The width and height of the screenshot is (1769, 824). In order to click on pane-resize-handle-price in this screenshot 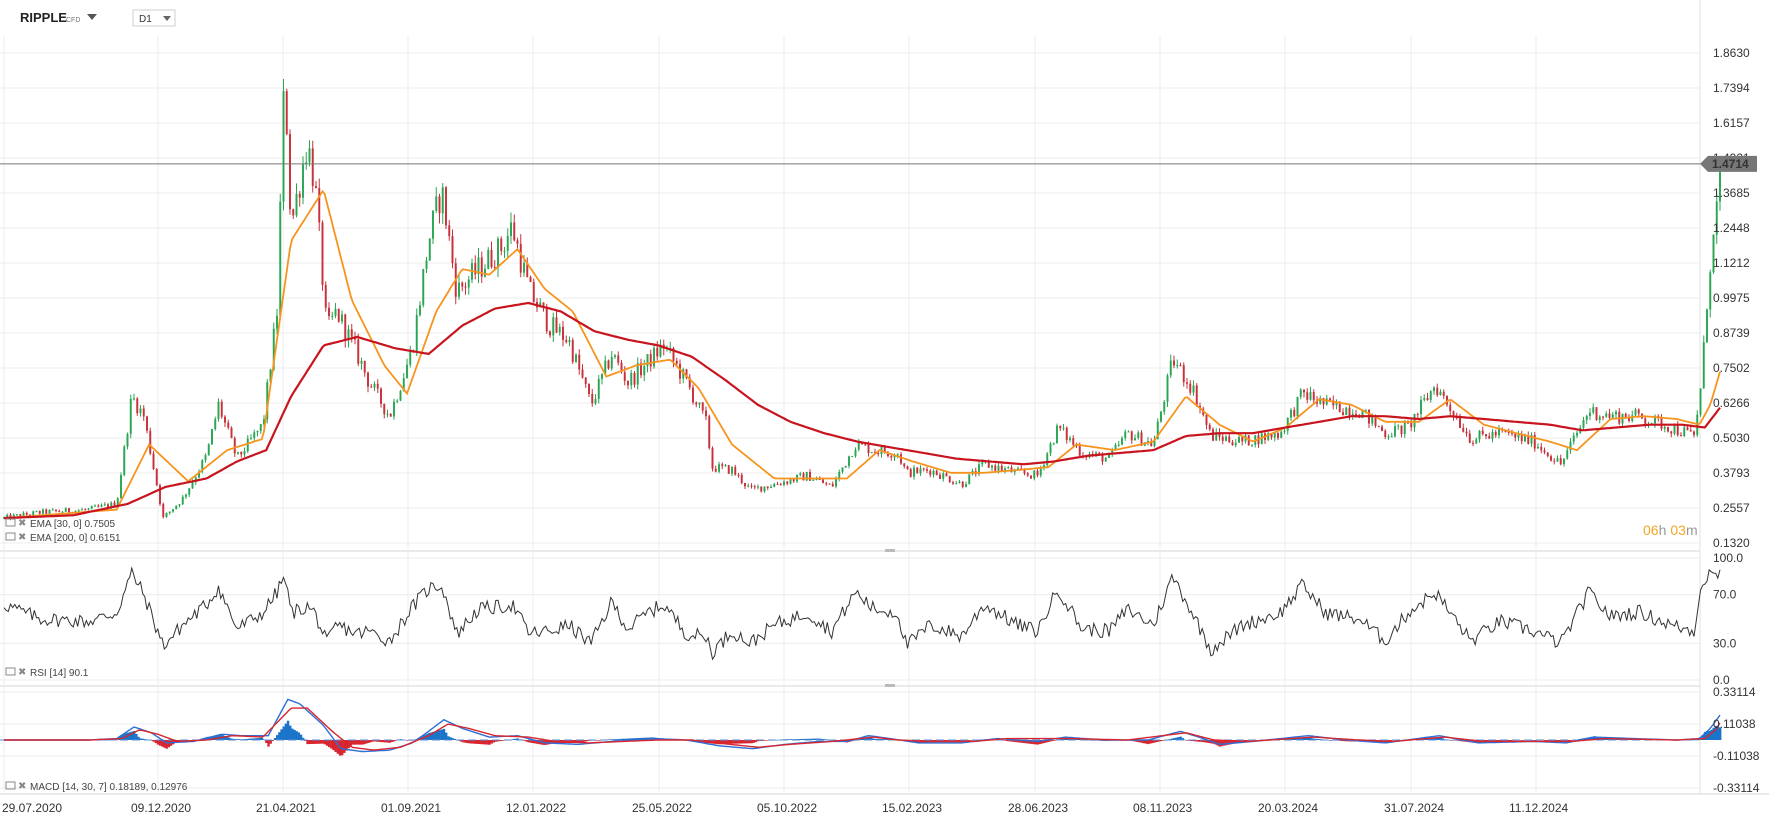, I will do `click(890, 550)`.